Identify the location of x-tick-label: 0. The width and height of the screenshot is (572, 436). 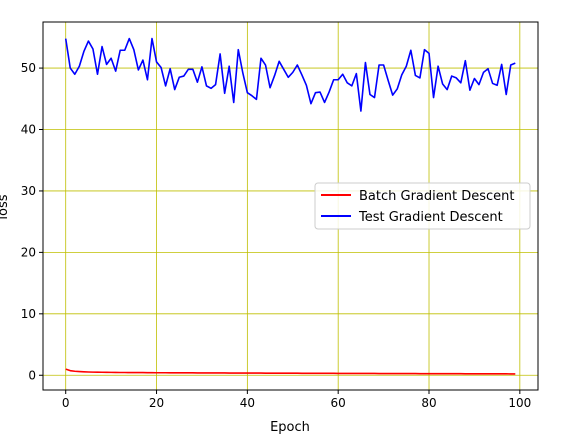
(66, 403).